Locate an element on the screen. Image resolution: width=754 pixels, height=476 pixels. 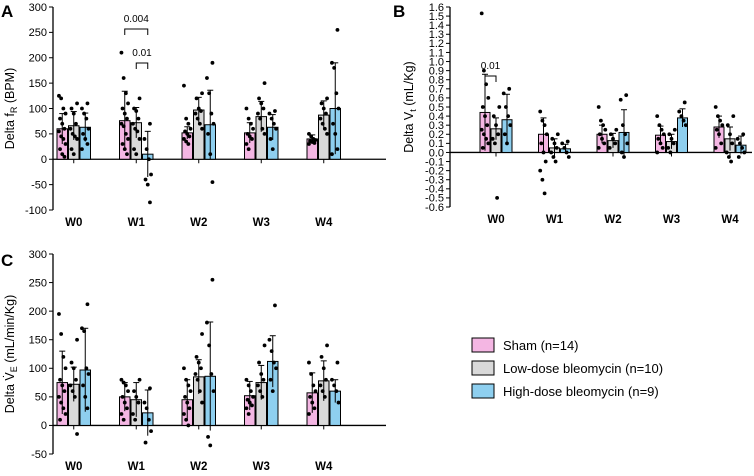
panel-a-point-w1-high-dose-bleomycin is located at coordinates (146, 149).